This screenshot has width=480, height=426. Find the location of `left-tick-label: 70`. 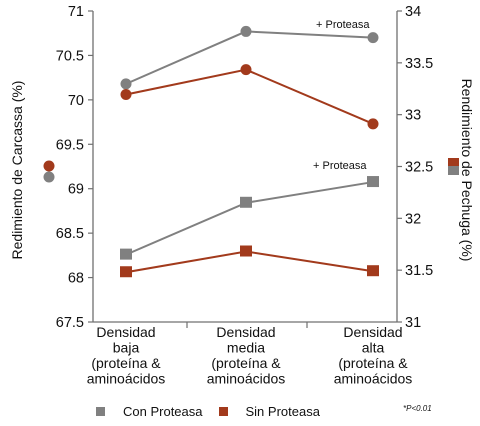

left-tick-label: 70 is located at coordinates (76, 101).